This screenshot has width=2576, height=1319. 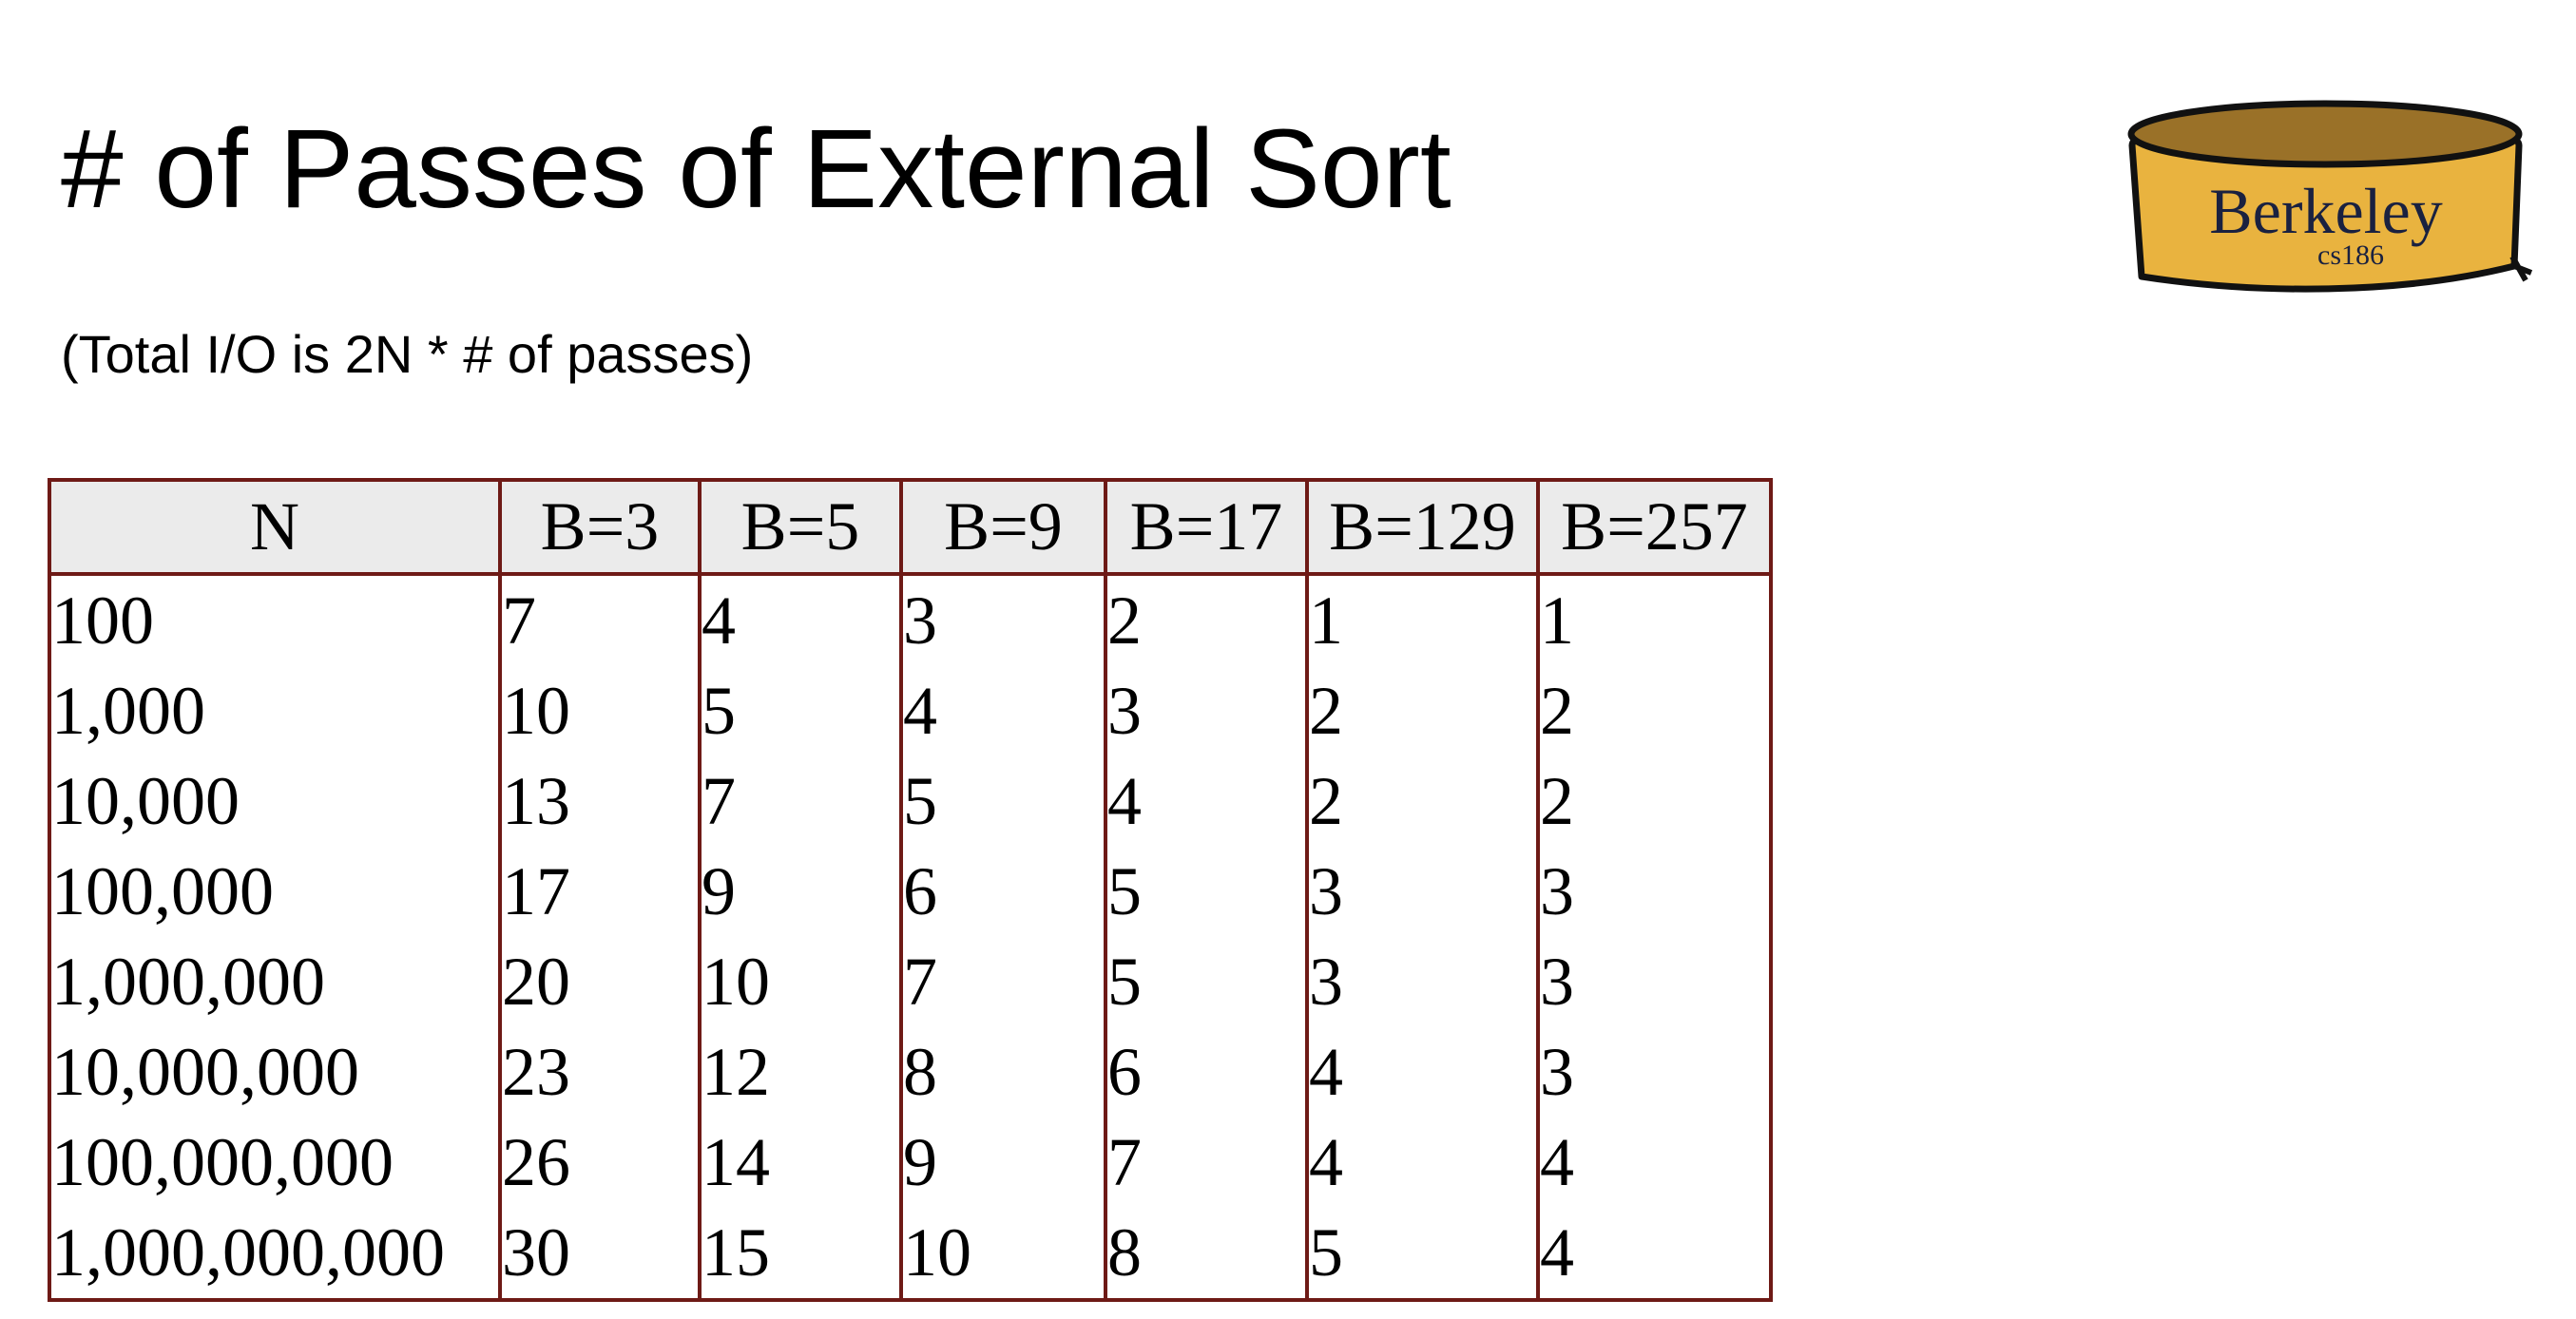 I want to click on table-cell: 100, so click(x=275, y=620).